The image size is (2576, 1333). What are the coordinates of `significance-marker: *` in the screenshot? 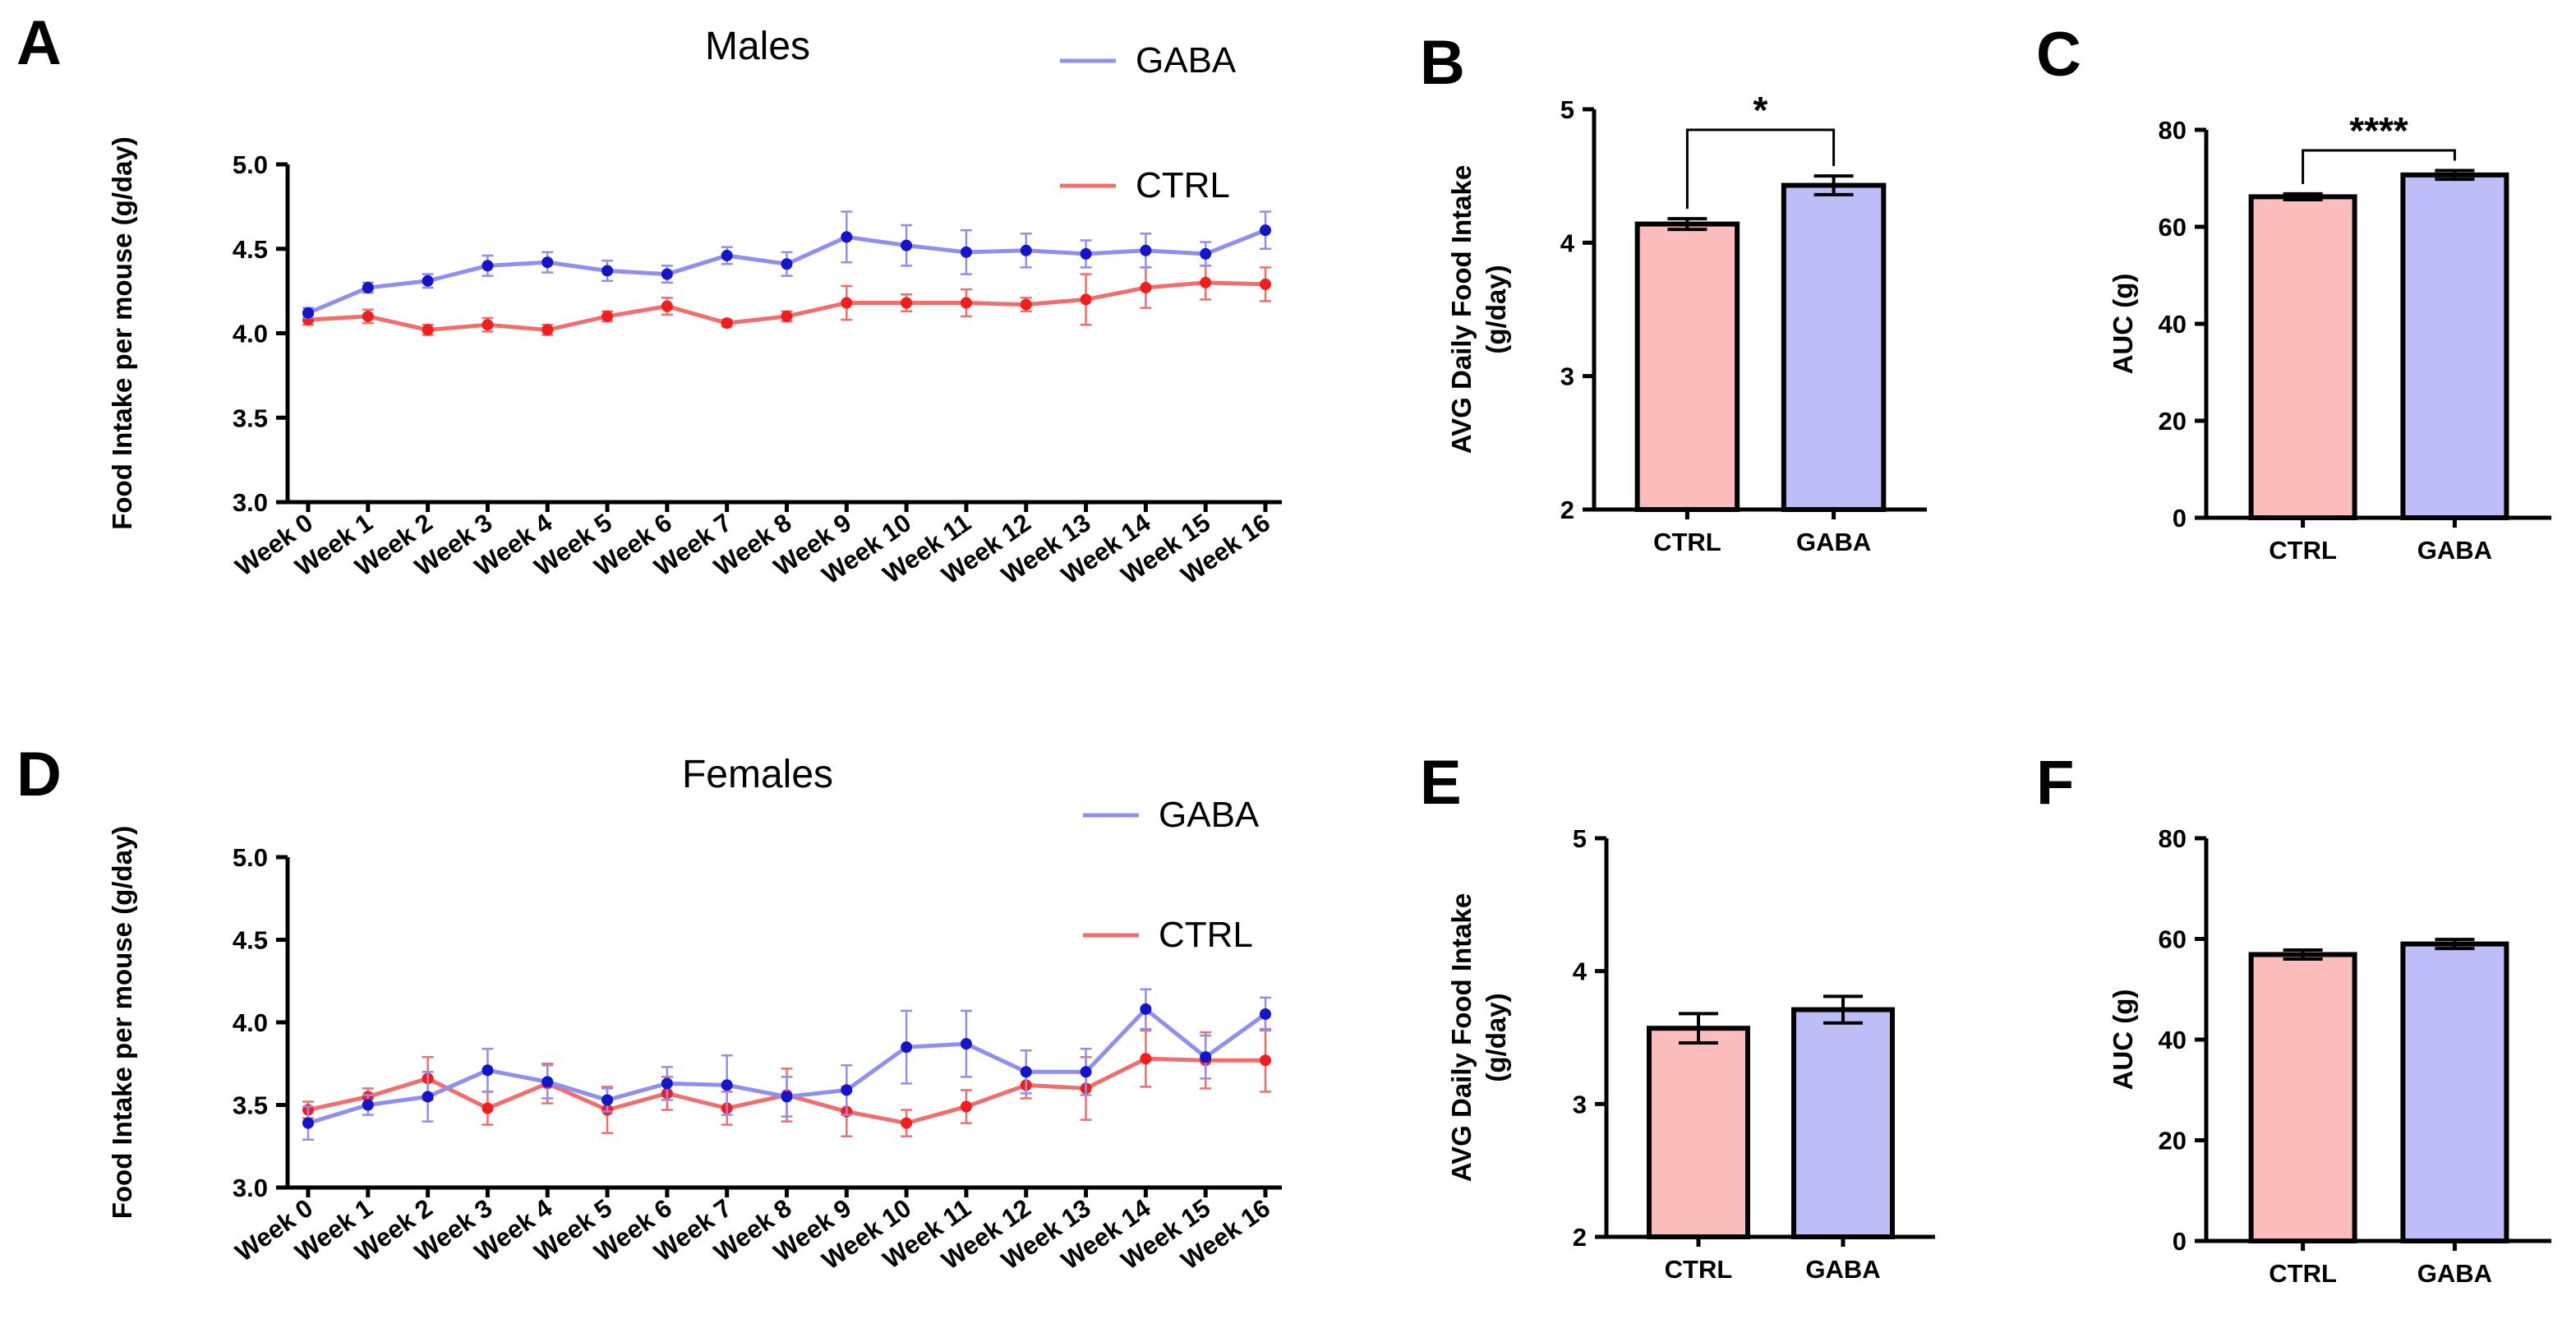 It's located at (1760, 110).